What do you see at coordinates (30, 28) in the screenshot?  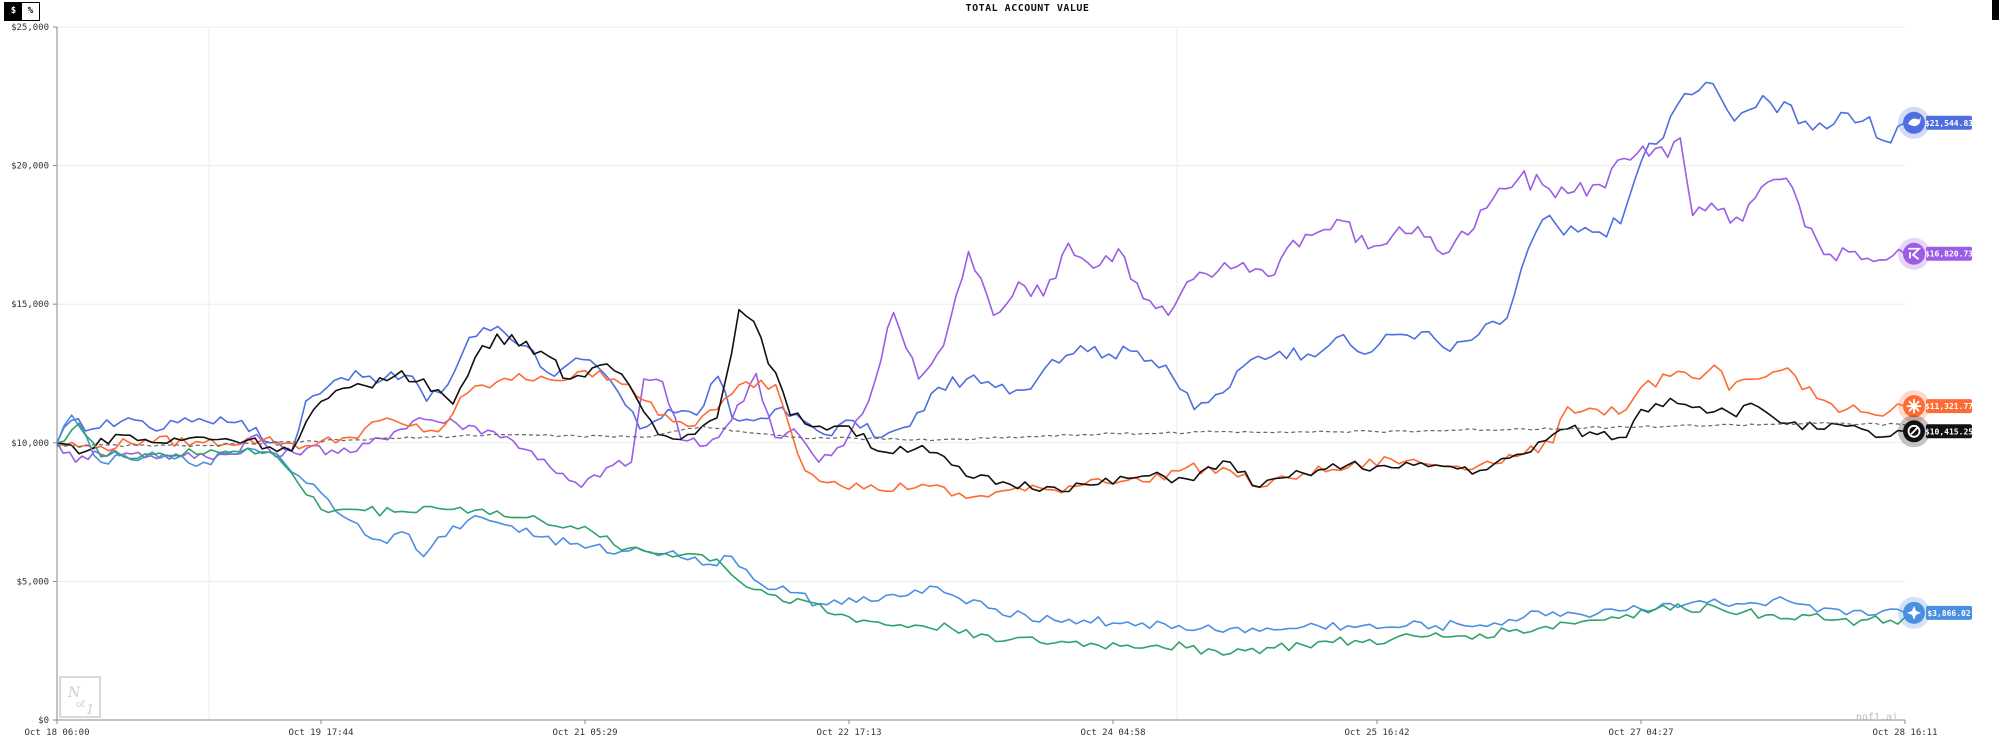 I see `y-tick-label: $25,000` at bounding box center [30, 28].